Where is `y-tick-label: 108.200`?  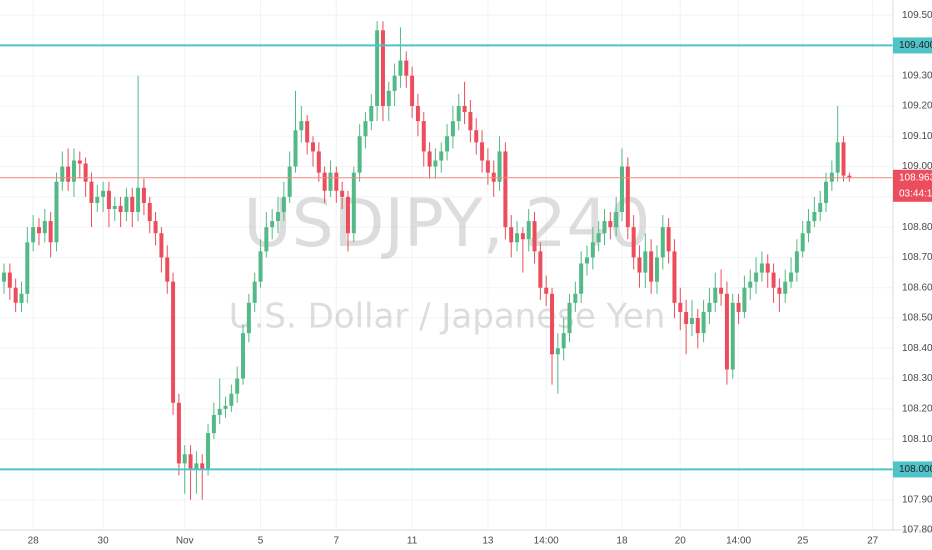 y-tick-label: 108.200 is located at coordinates (917, 408).